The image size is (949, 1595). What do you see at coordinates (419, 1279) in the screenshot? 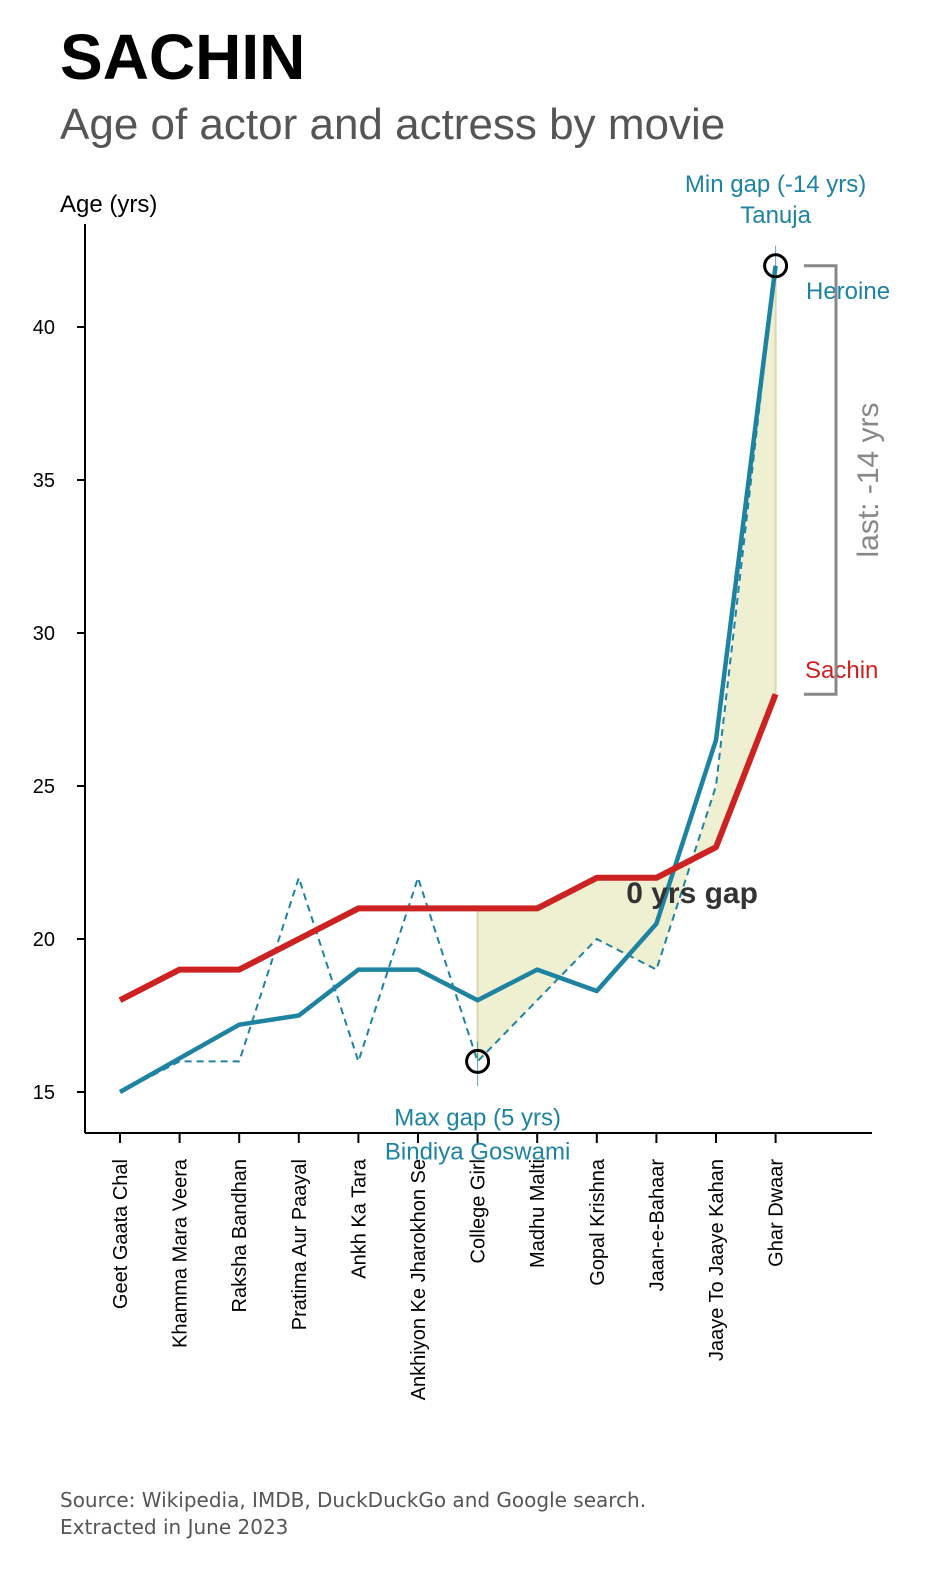
I see `x-tick-label: Ankhiyon Ke Jharokhon Se` at bounding box center [419, 1279].